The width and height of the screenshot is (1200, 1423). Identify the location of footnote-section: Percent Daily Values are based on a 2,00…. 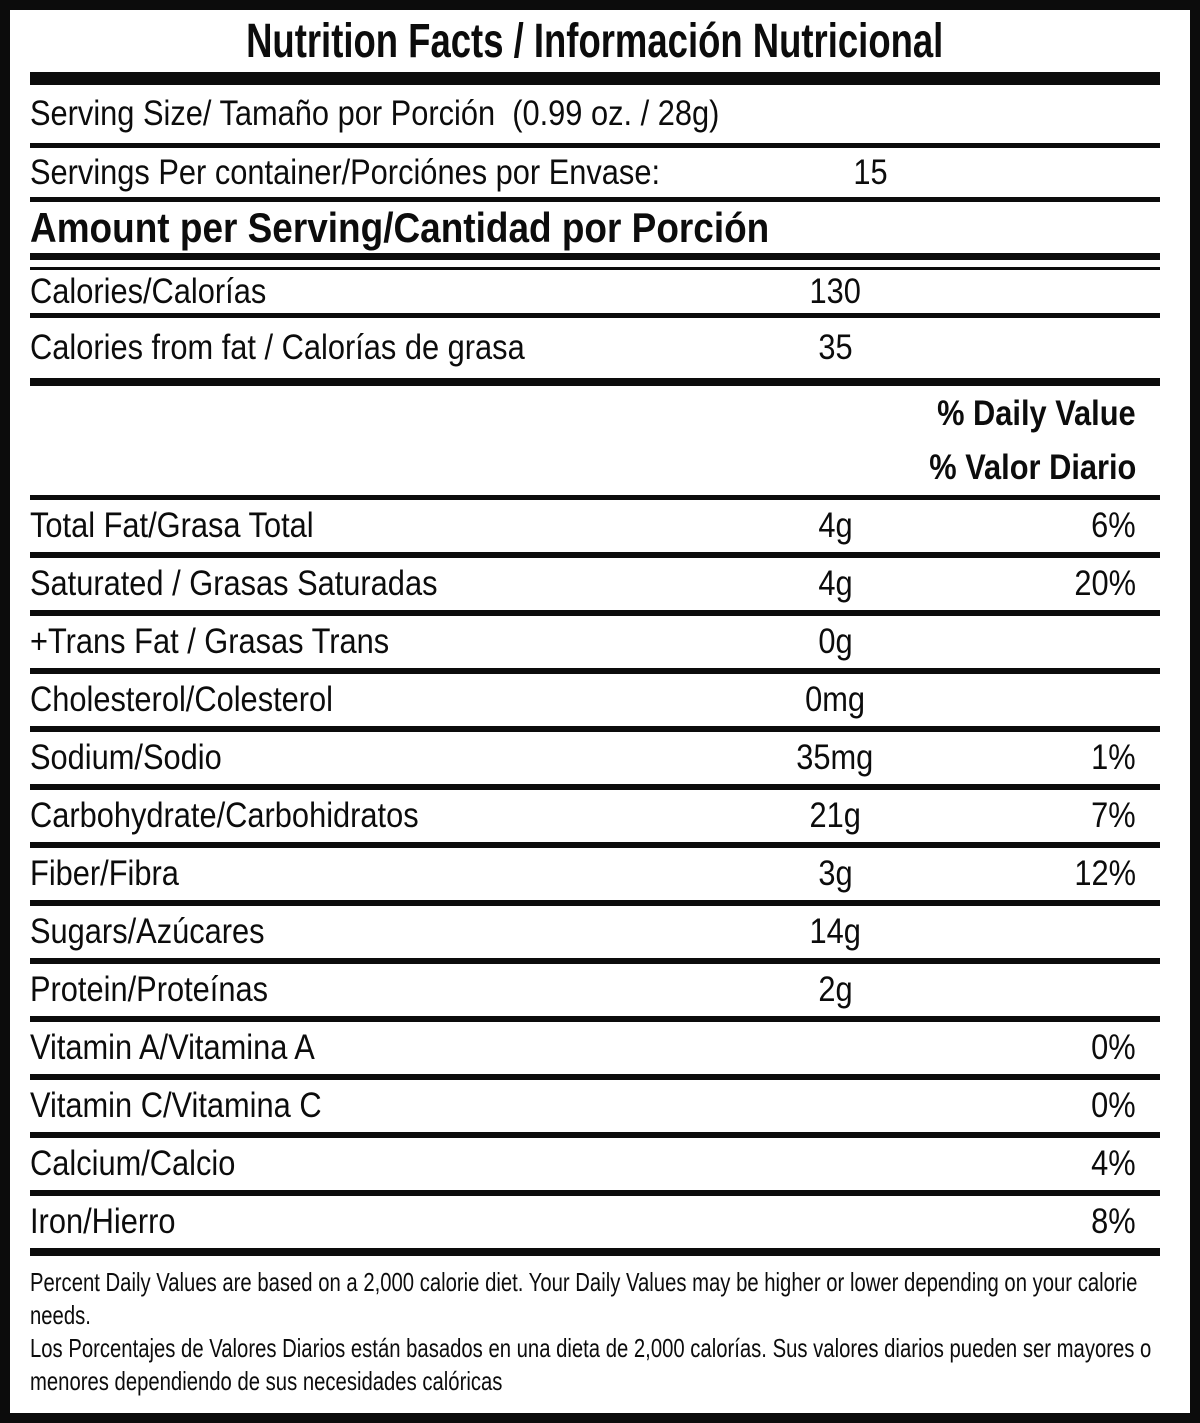
(595, 1327).